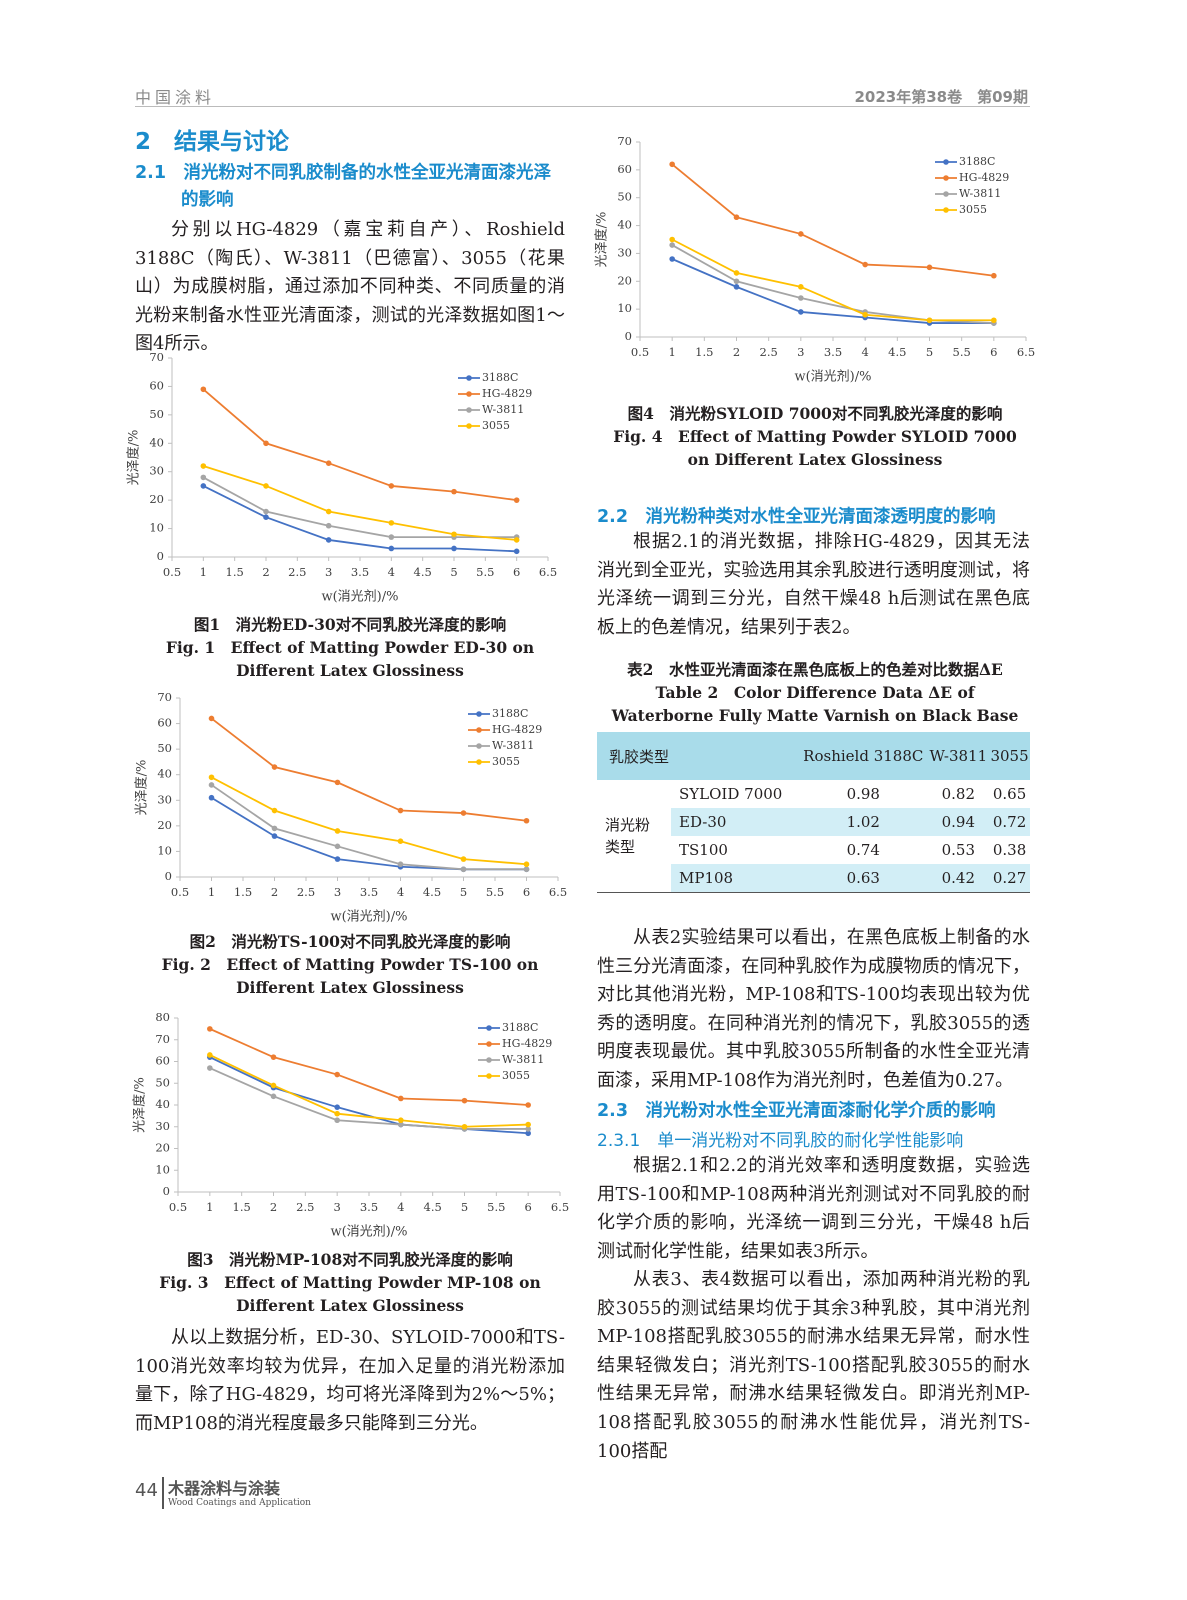  I want to click on x-tick-label: 6, so click(516, 572).